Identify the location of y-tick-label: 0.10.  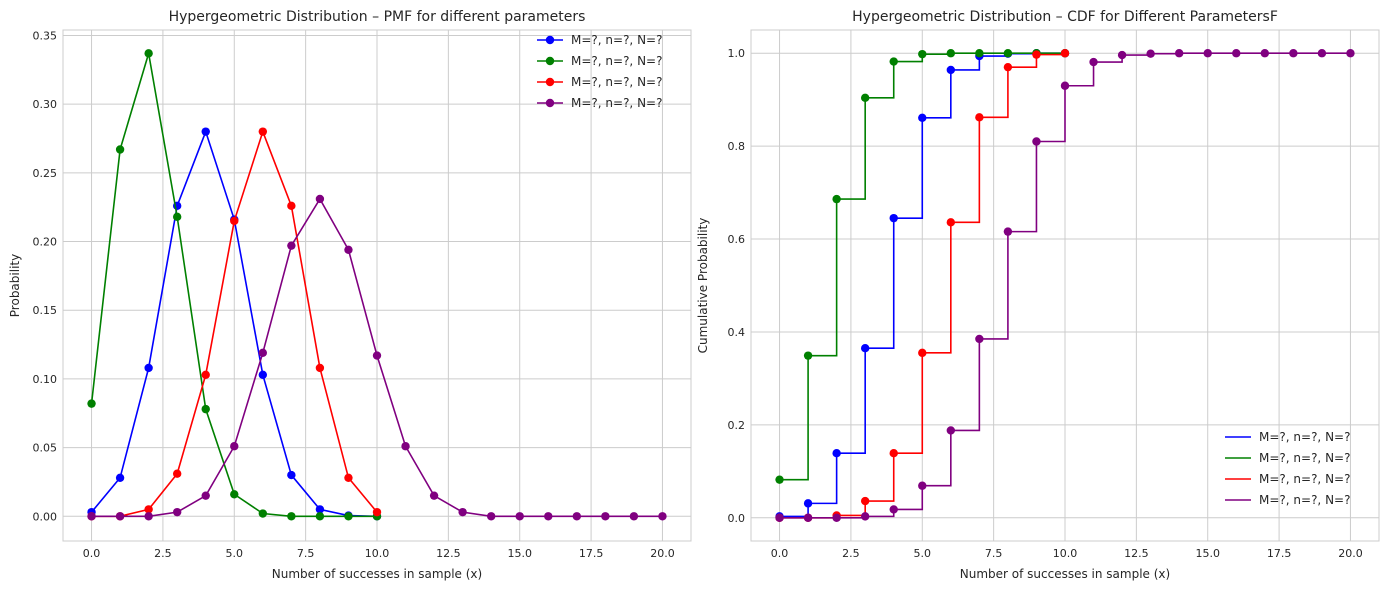
(45, 379).